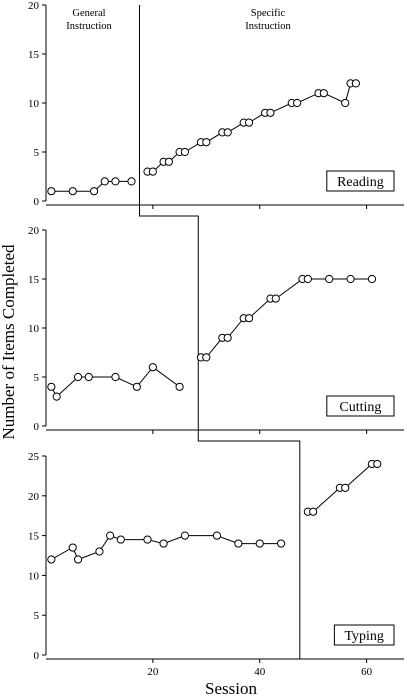  What do you see at coordinates (34, 537) in the screenshot?
I see `typing-y-tick-label: 15` at bounding box center [34, 537].